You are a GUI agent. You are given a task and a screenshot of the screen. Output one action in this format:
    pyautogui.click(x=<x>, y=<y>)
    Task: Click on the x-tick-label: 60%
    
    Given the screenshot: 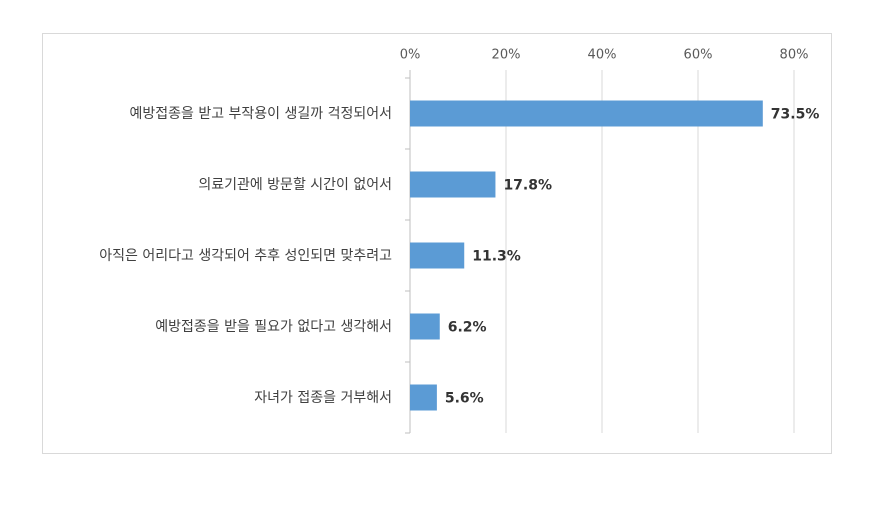 What is the action you would take?
    pyautogui.click(x=698, y=55)
    